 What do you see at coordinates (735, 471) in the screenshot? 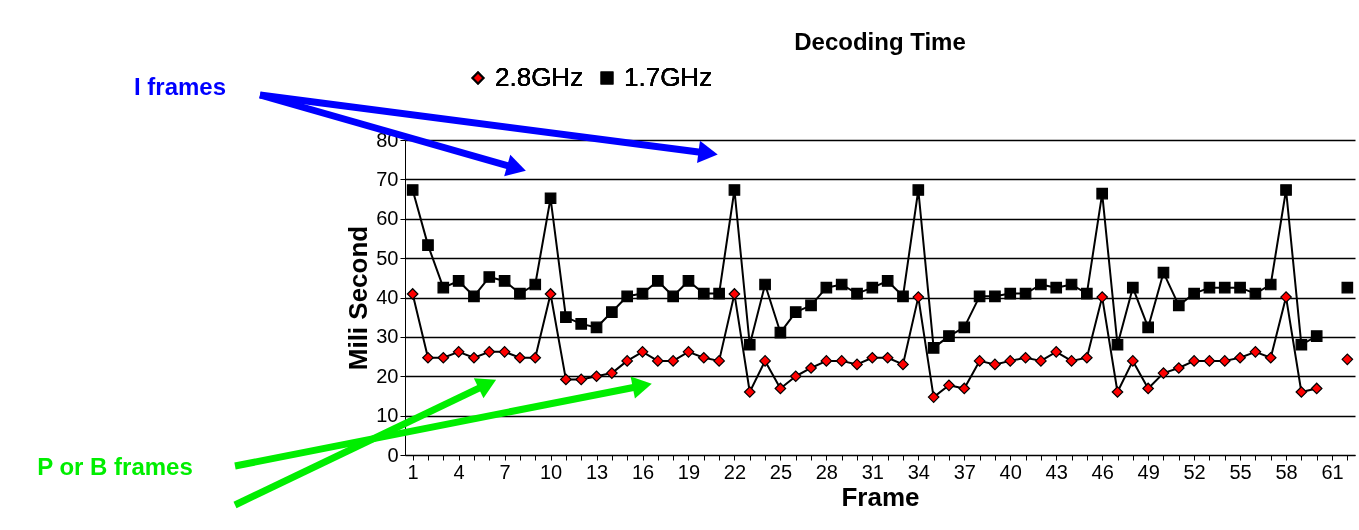
I see `x-tick-label: 22` at bounding box center [735, 471].